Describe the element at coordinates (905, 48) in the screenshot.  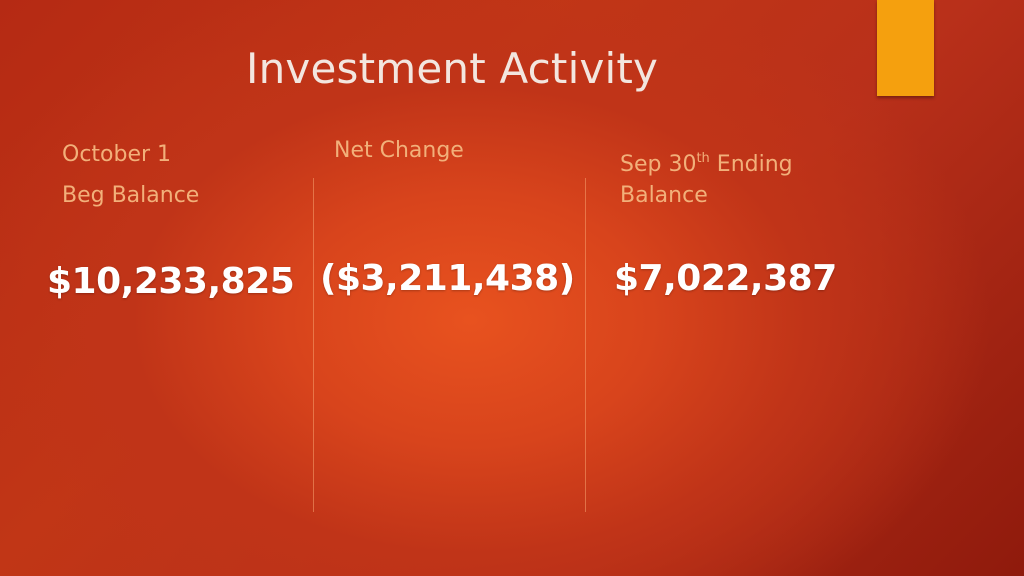
I see `accent-bar` at that location.